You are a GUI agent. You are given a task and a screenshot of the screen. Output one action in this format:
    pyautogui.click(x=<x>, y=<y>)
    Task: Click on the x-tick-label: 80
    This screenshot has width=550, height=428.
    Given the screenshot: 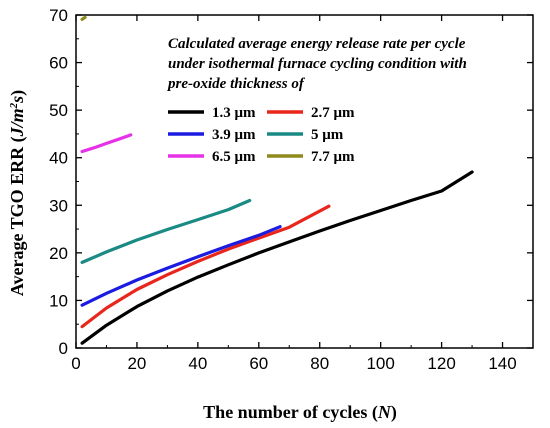 What is the action you would take?
    pyautogui.click(x=319, y=363)
    